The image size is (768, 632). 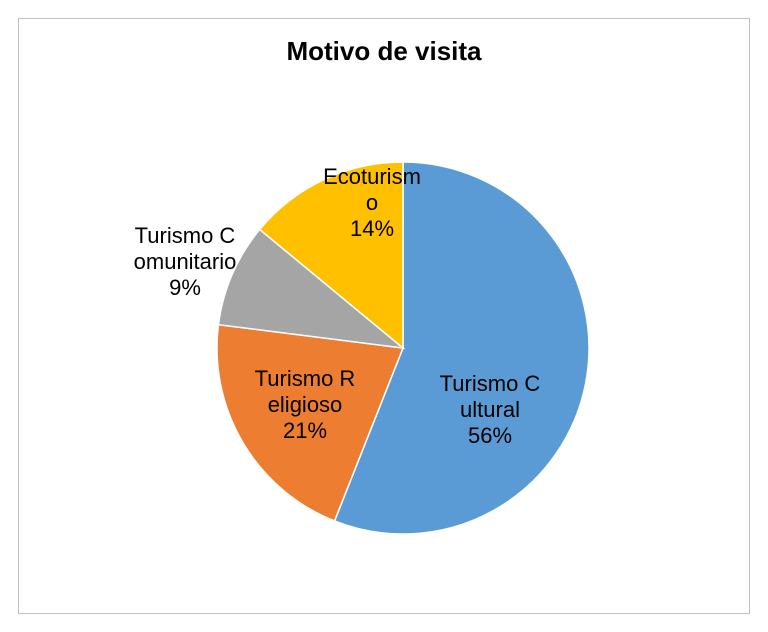 I want to click on category-label: Turismo Comunitario, so click(x=185, y=248).